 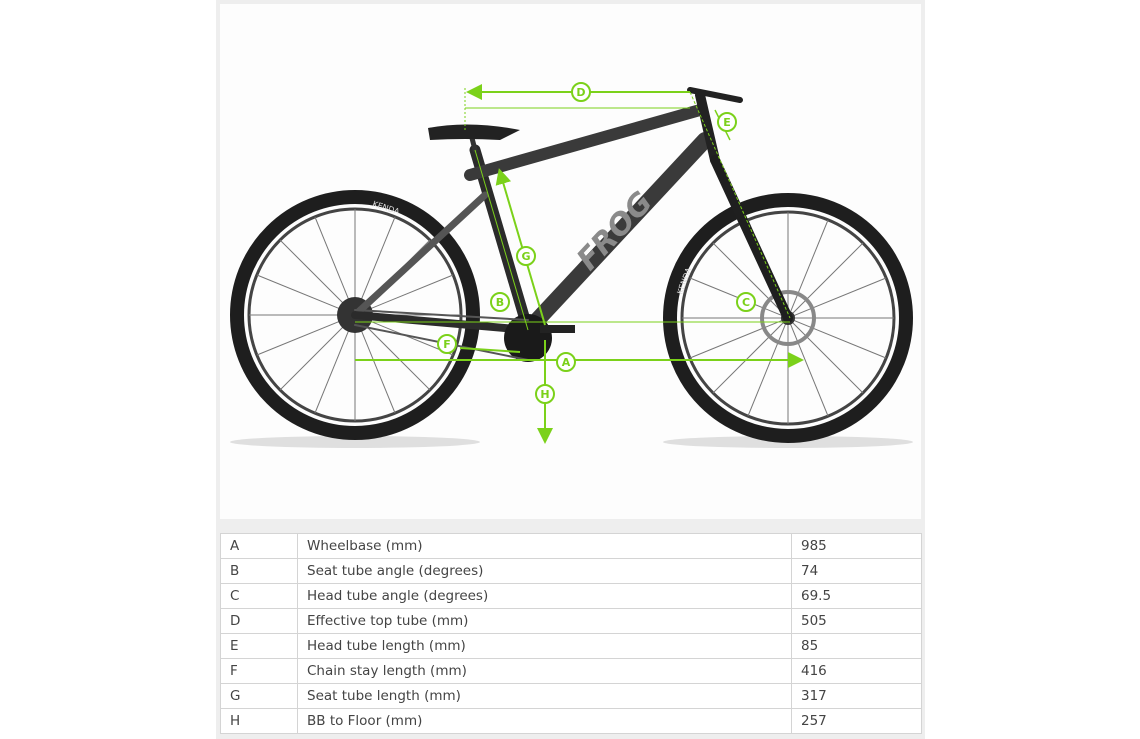 I want to click on measure-value: 257, so click(x=856, y=721).